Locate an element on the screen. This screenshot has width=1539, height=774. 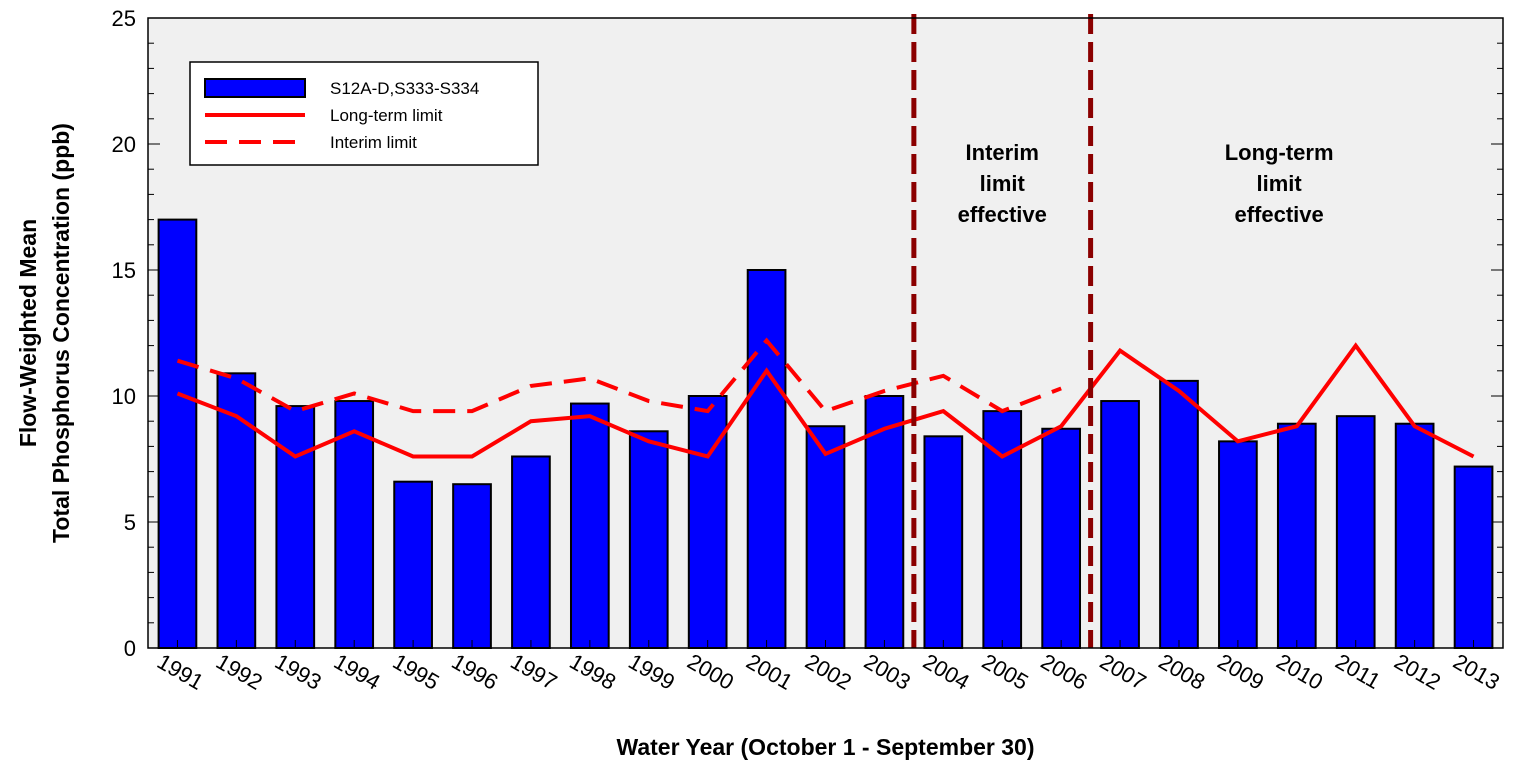
y-axis-title: Flow-Weighted Mean is located at coordinates (28, 333).